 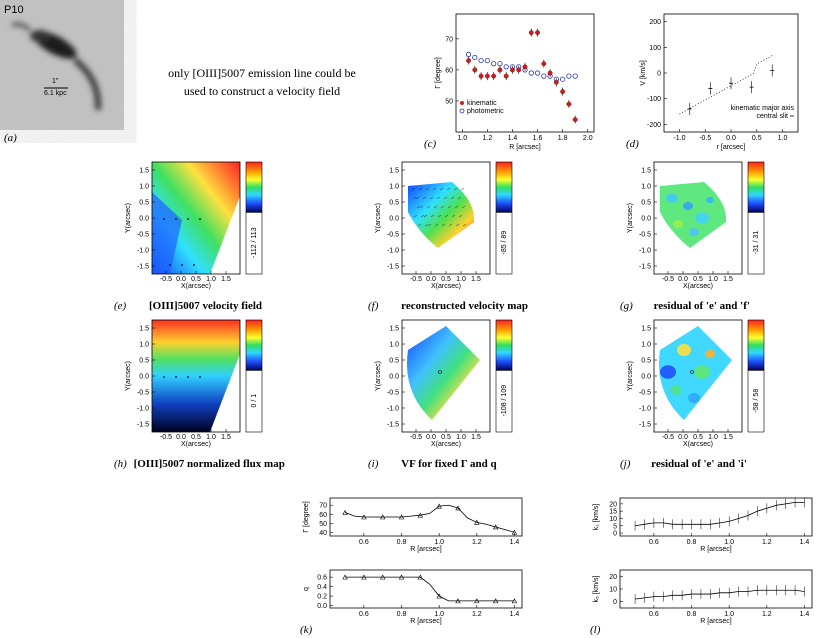 I want to click on y-tick-label: 50, so click(x=323, y=524).